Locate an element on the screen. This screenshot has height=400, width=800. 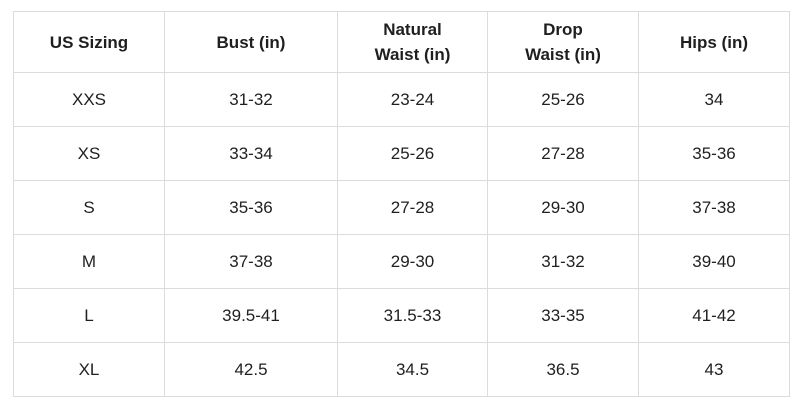
table-row: M 37-38 29-30 31-32 39-40 is located at coordinates (401, 261).